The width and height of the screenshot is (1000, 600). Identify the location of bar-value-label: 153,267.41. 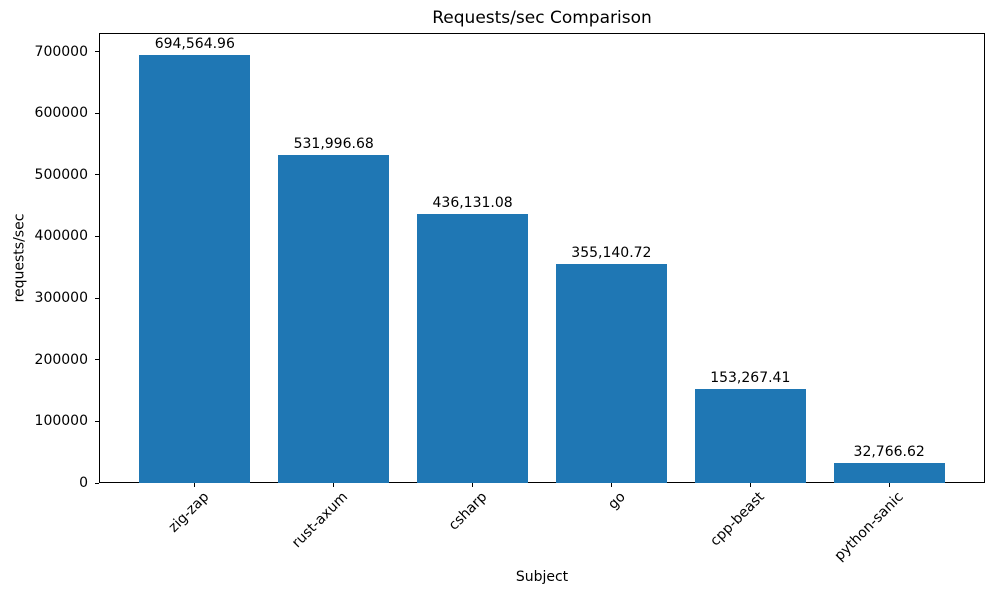
(750, 377).